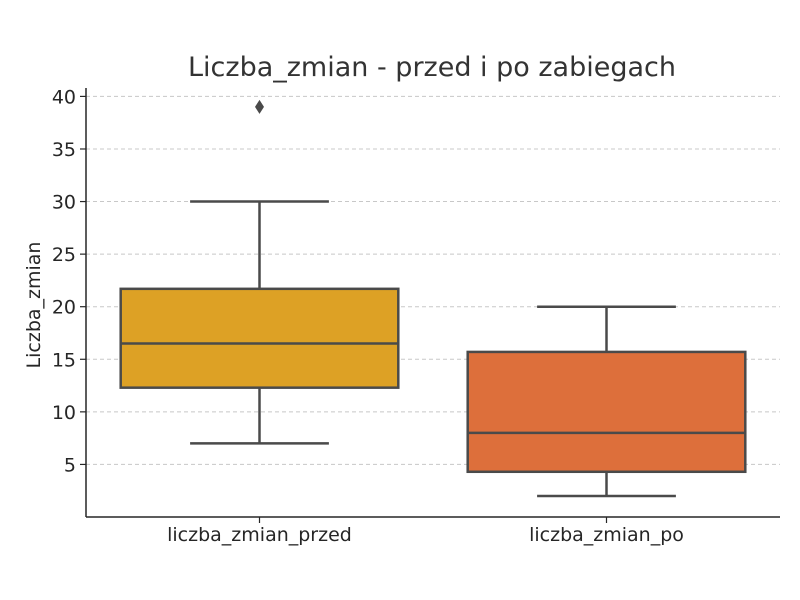 The width and height of the screenshot is (800, 600). I want to click on y-tick-label: 30, so click(64, 203).